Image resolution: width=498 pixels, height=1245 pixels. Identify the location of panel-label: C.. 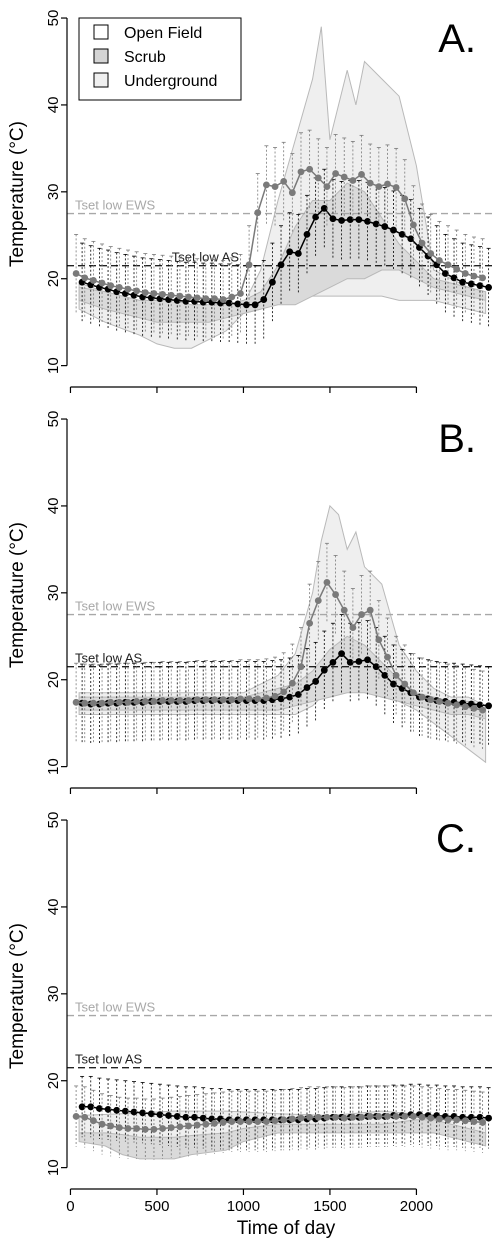
(456, 839).